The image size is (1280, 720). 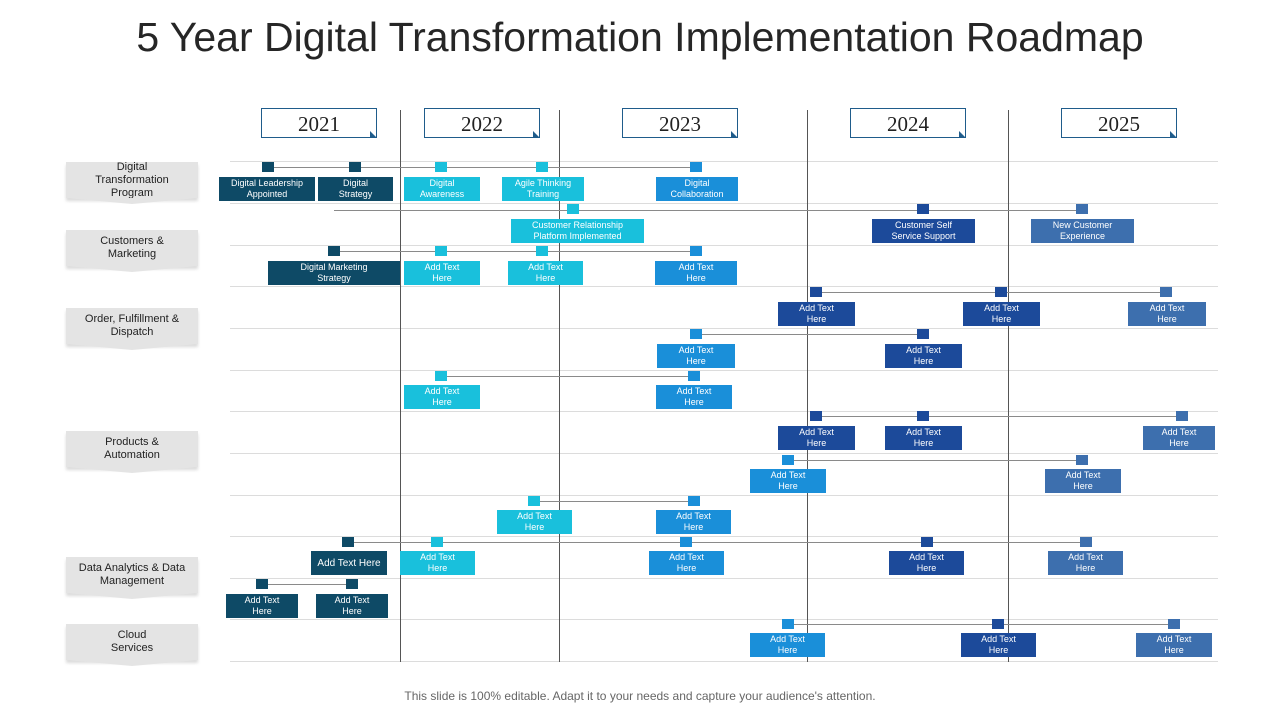 I want to click on milestone-box: Digital Strategy, so click(x=355, y=189).